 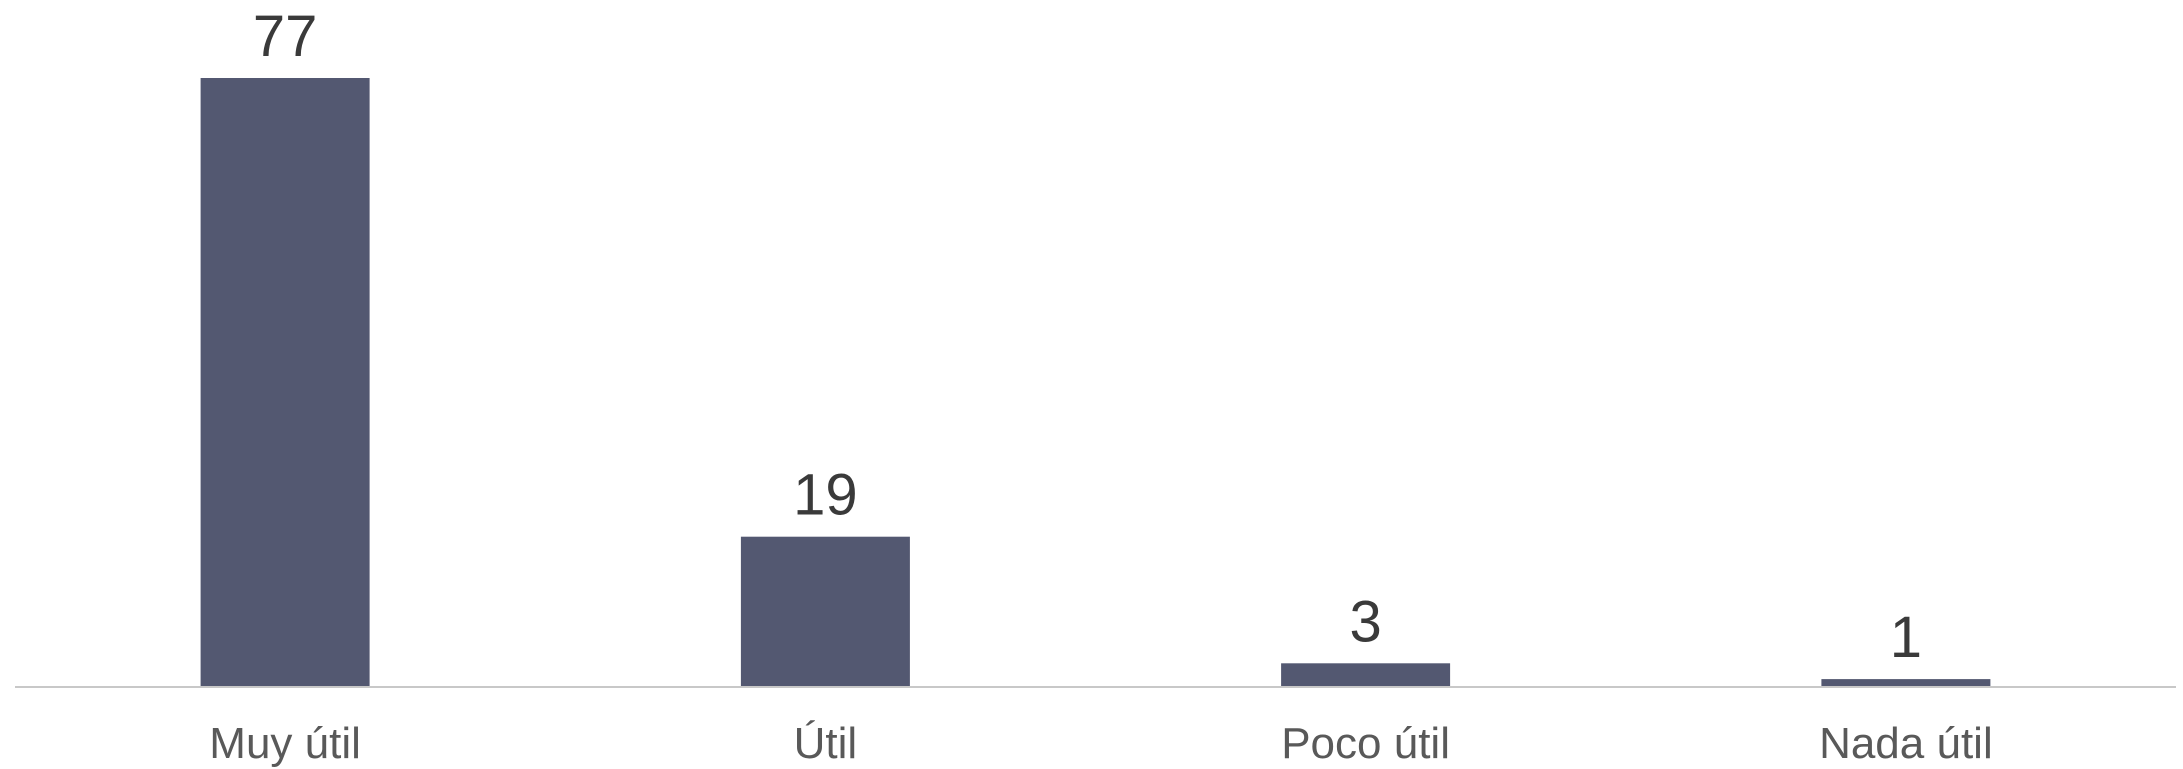 I want to click on data-label-1: 19, so click(x=825, y=495).